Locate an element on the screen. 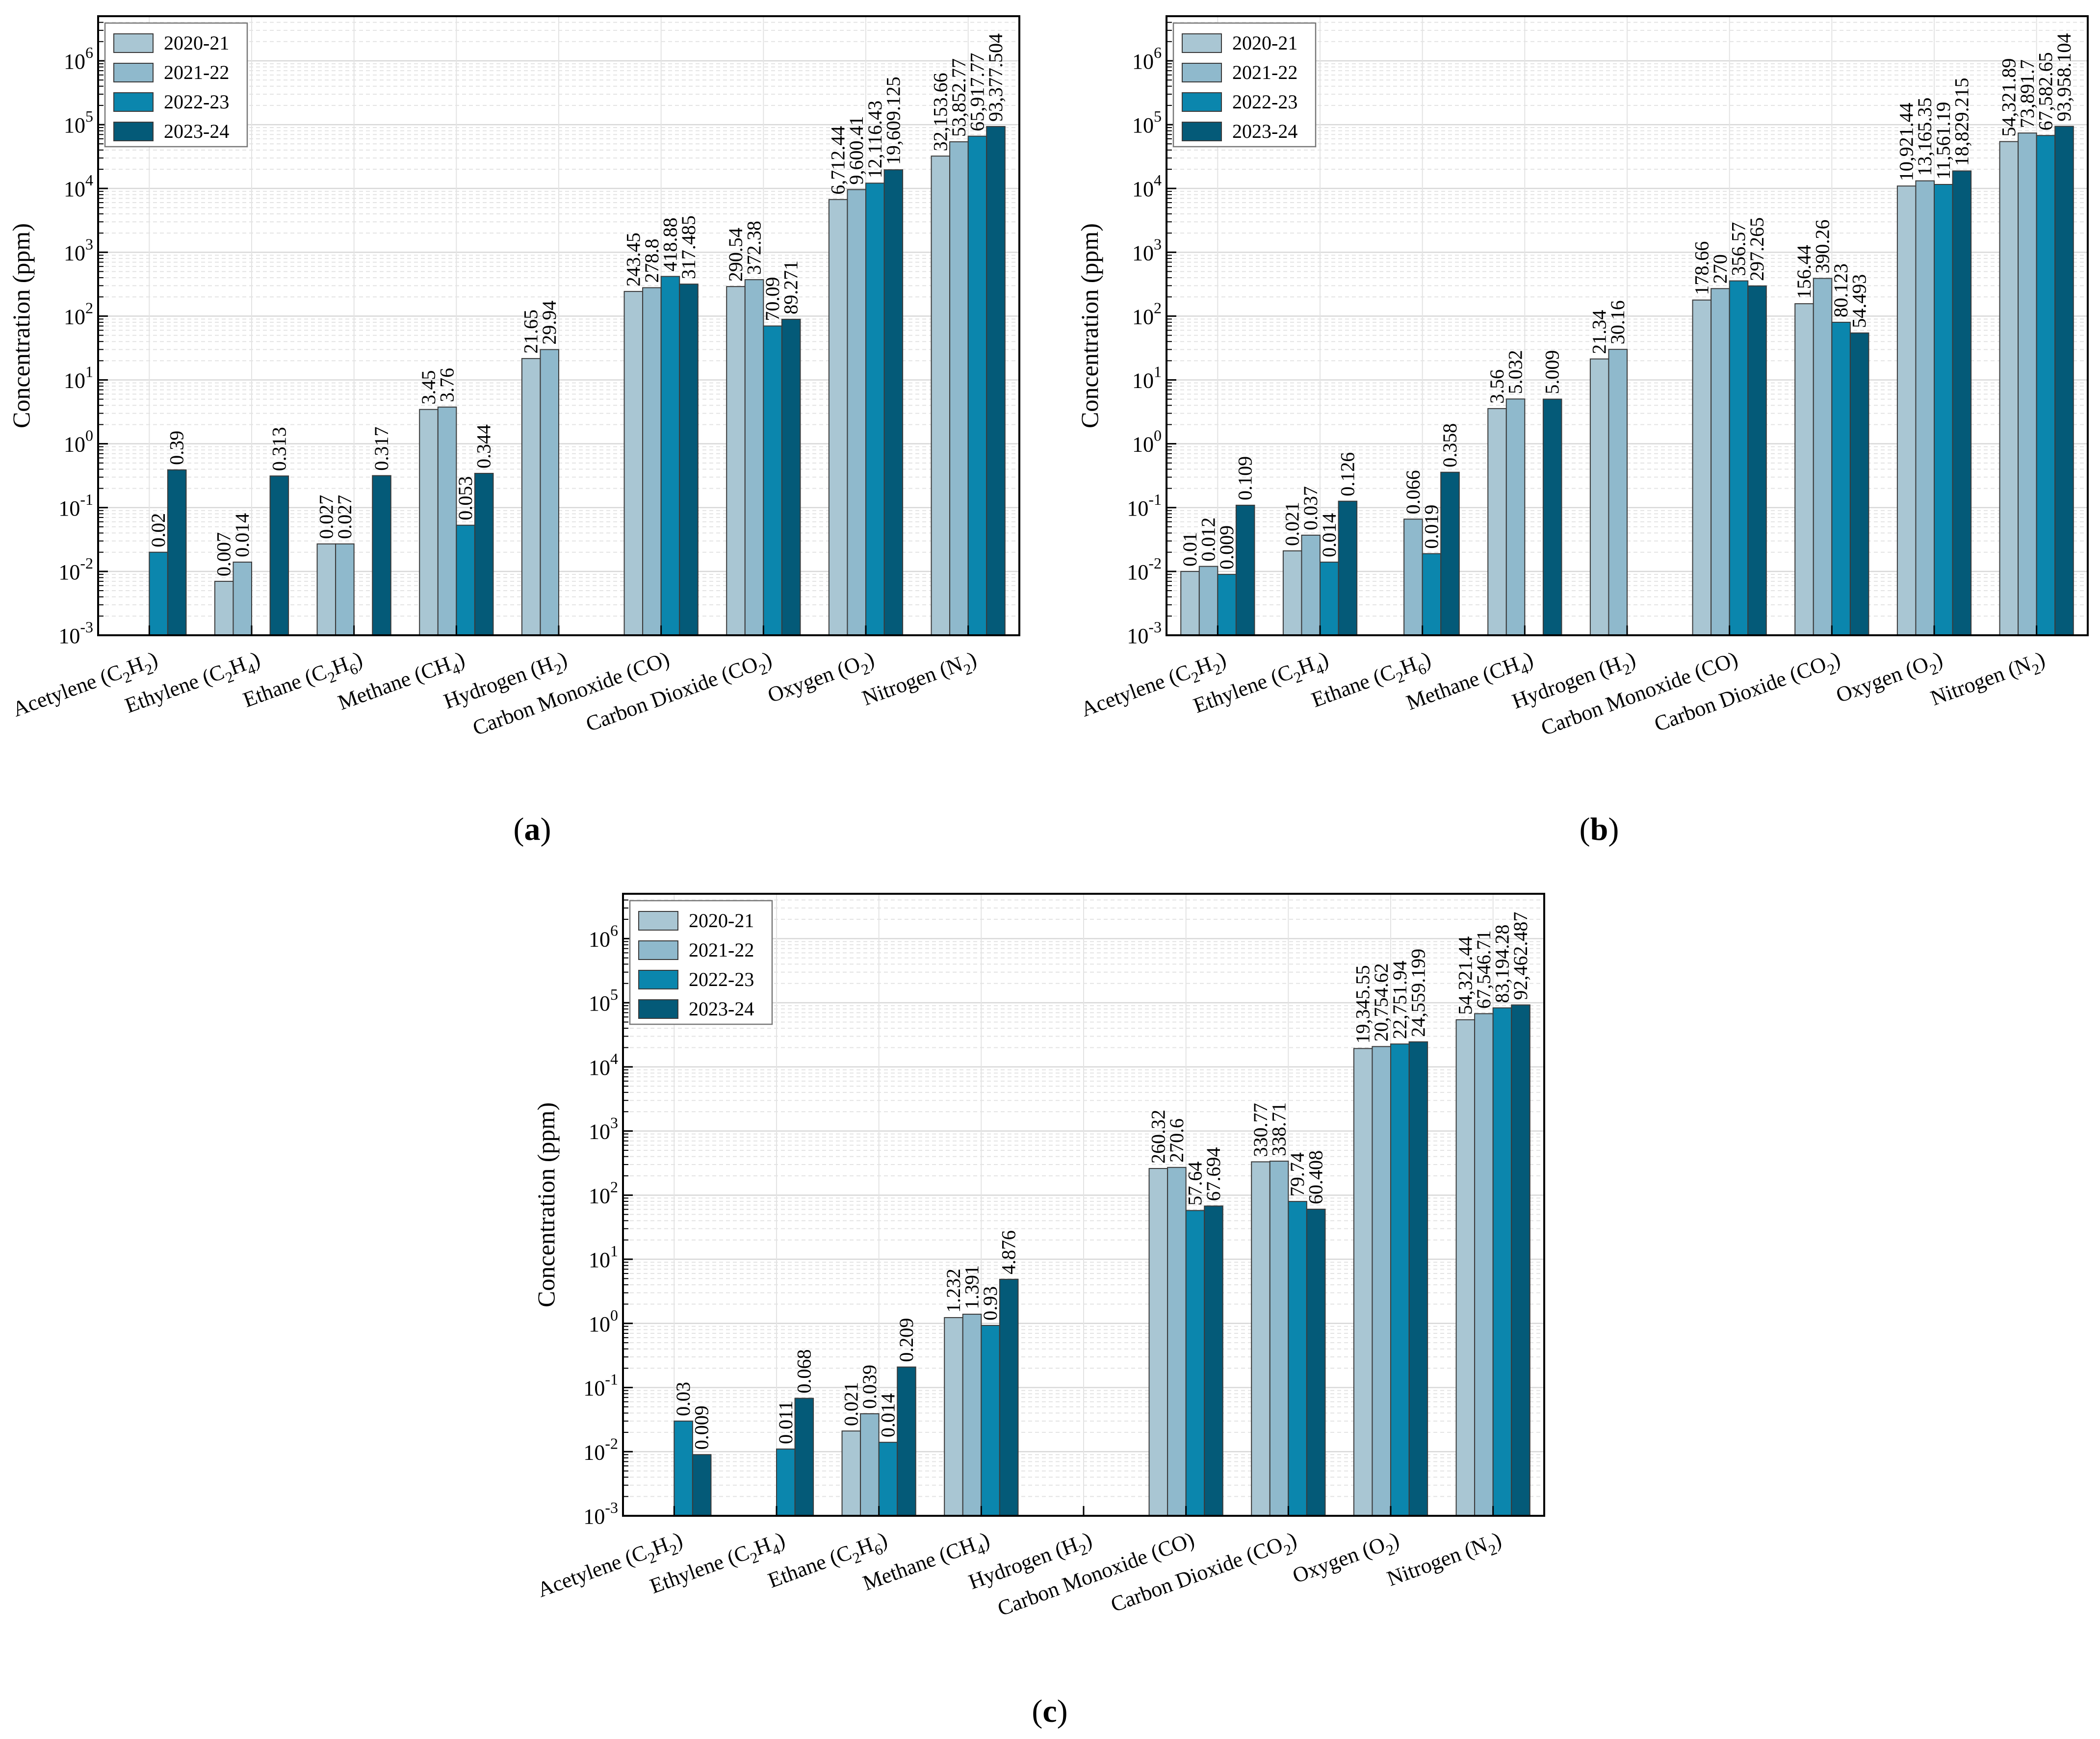 The image size is (2100, 1739). y-tick-label: 10⁴ is located at coordinates (604, 1065).